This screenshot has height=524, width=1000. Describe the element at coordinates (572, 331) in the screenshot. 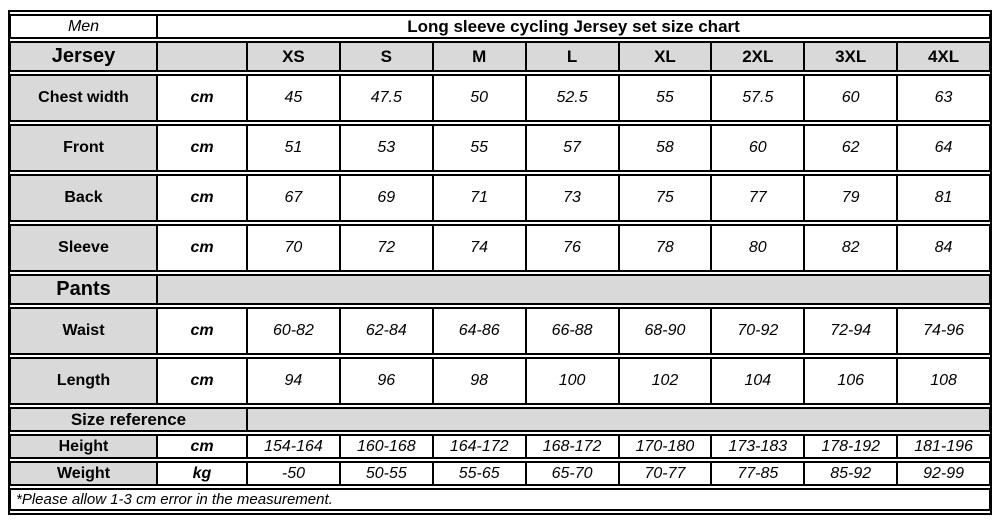

I see `cell-value: 66-88` at that location.